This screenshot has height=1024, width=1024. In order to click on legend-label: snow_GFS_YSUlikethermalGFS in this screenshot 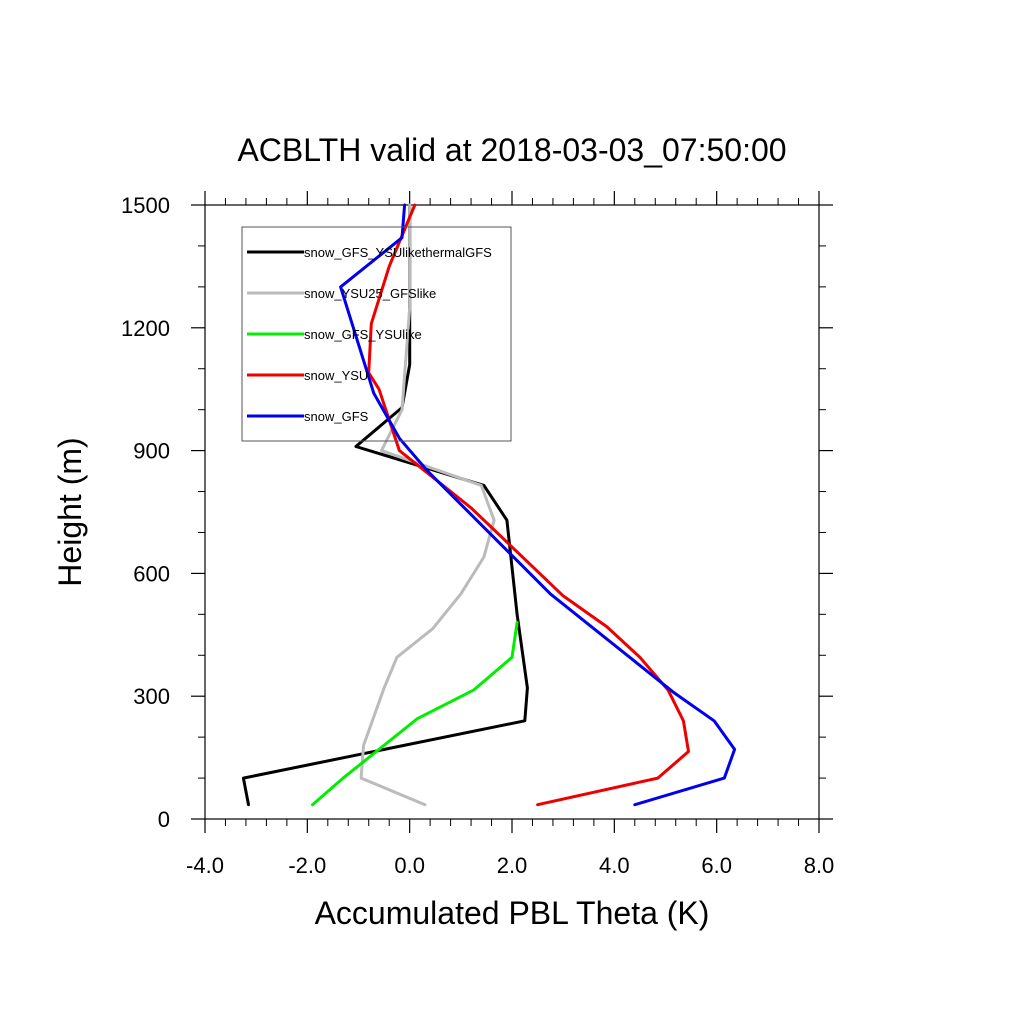, I will do `click(398, 252)`.